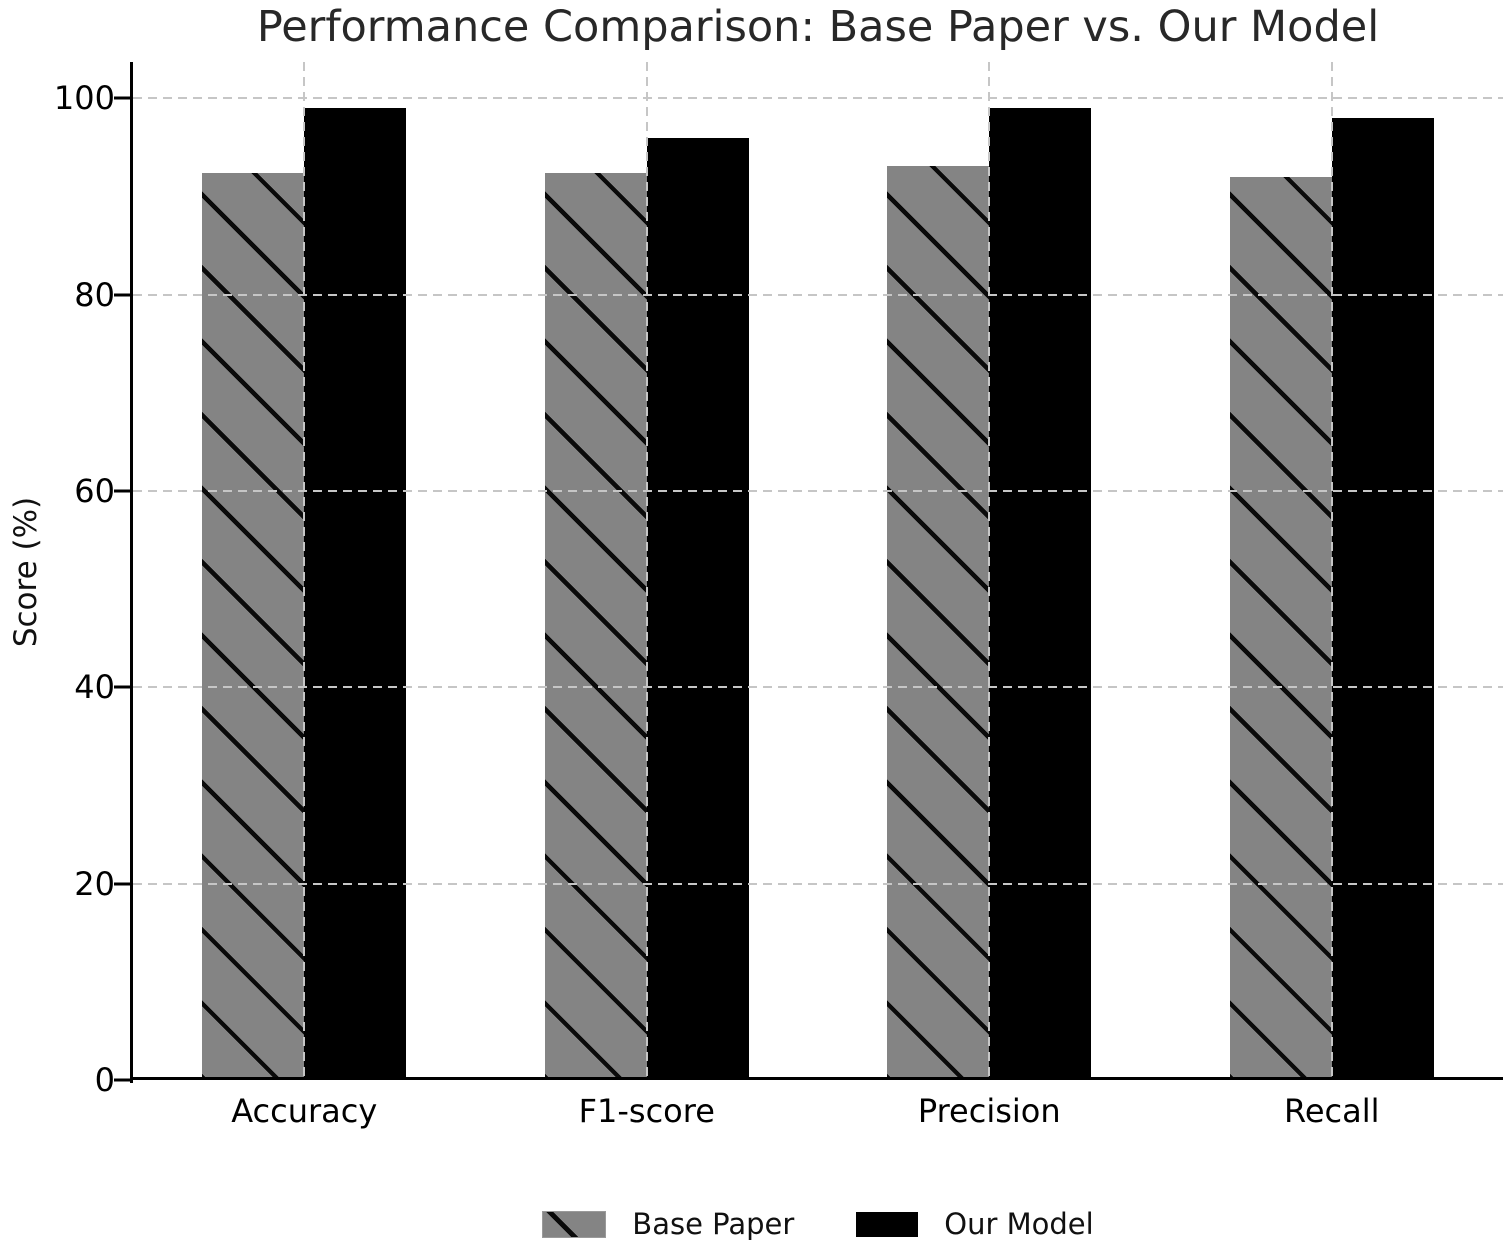 The height and width of the screenshot is (1245, 1508). I want to click on gridline-x-f1-score, so click(646, 571).